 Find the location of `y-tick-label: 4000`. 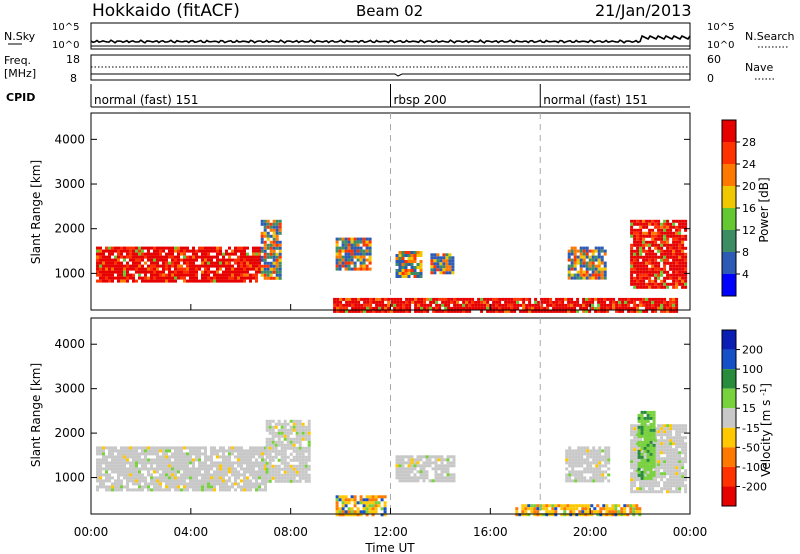

y-tick-label: 4000 is located at coordinates (69, 139).